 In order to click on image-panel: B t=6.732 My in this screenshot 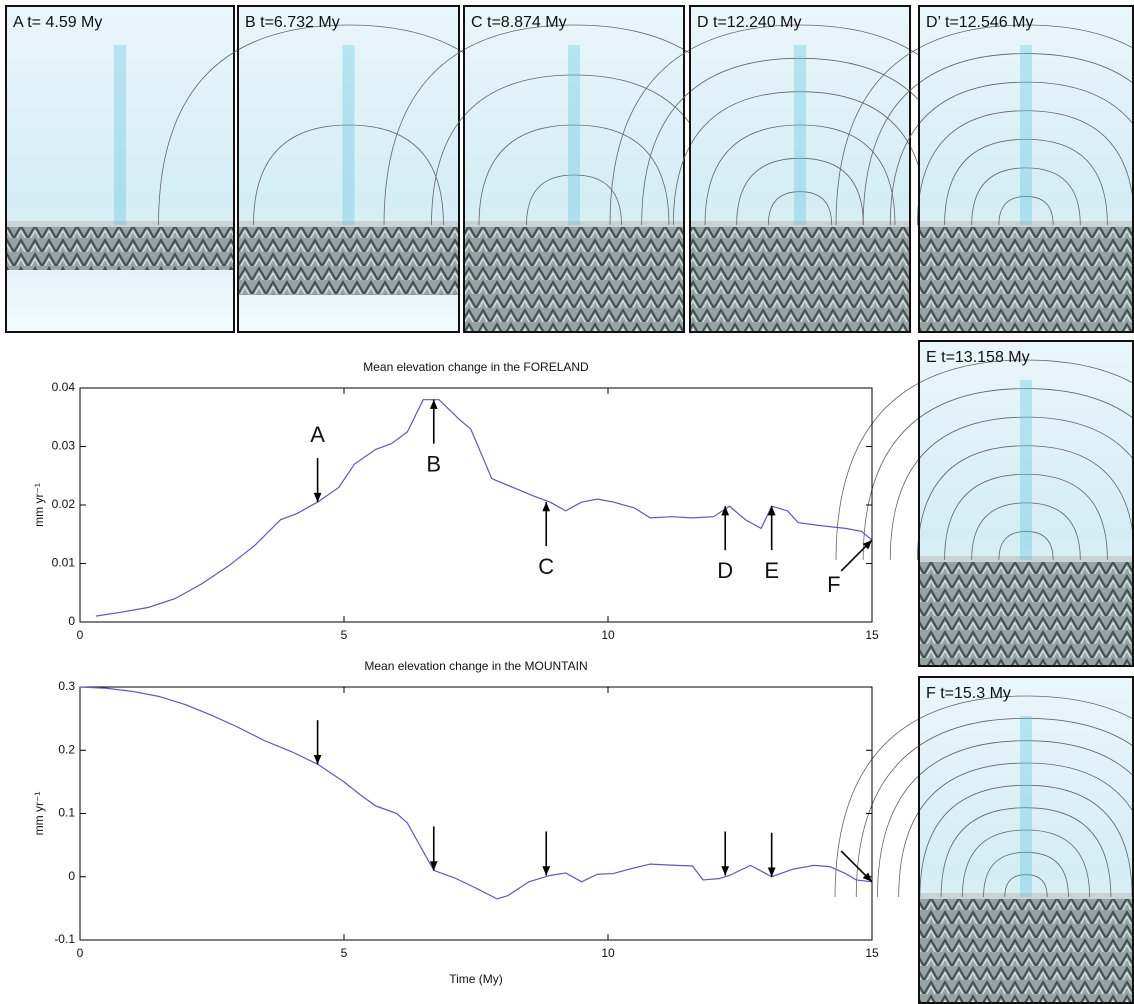, I will do `click(348, 169)`.